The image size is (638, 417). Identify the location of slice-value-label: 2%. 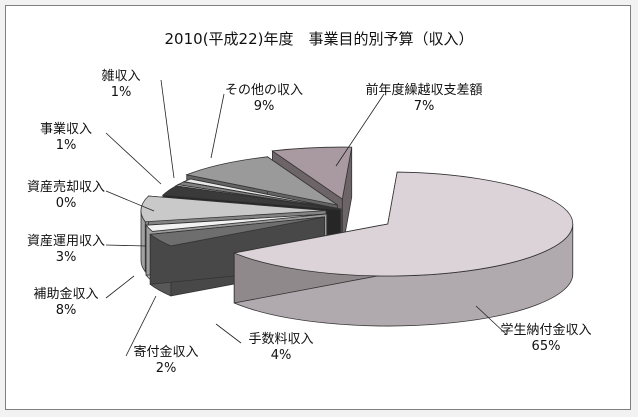
(166, 368).